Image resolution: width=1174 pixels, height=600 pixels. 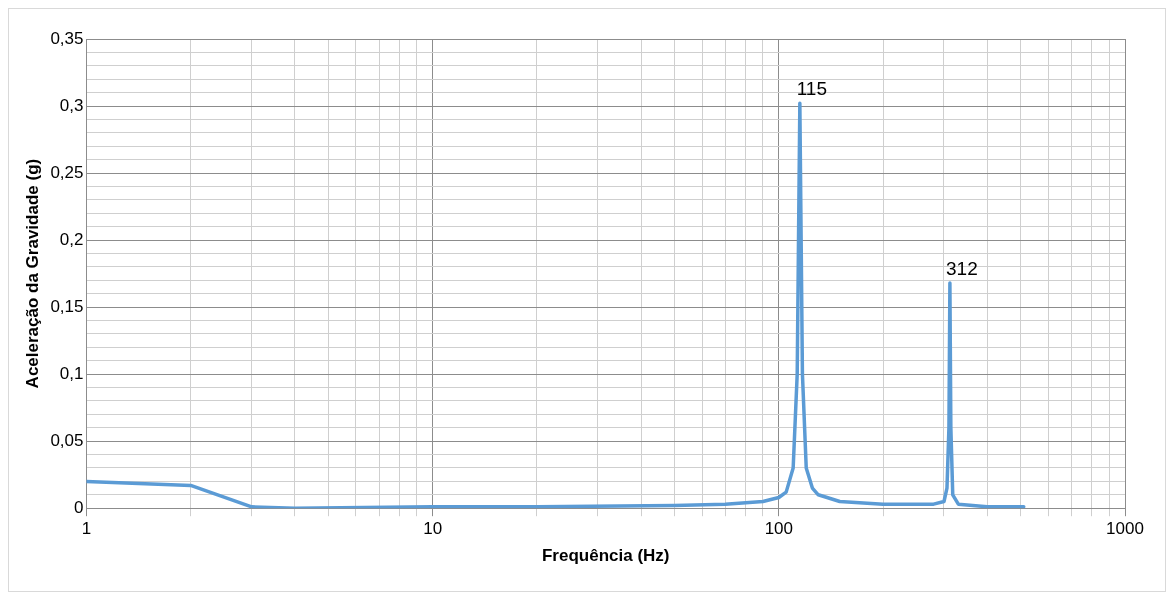 What do you see at coordinates (71, 239) in the screenshot?
I see `y-tick-label: 0,2` at bounding box center [71, 239].